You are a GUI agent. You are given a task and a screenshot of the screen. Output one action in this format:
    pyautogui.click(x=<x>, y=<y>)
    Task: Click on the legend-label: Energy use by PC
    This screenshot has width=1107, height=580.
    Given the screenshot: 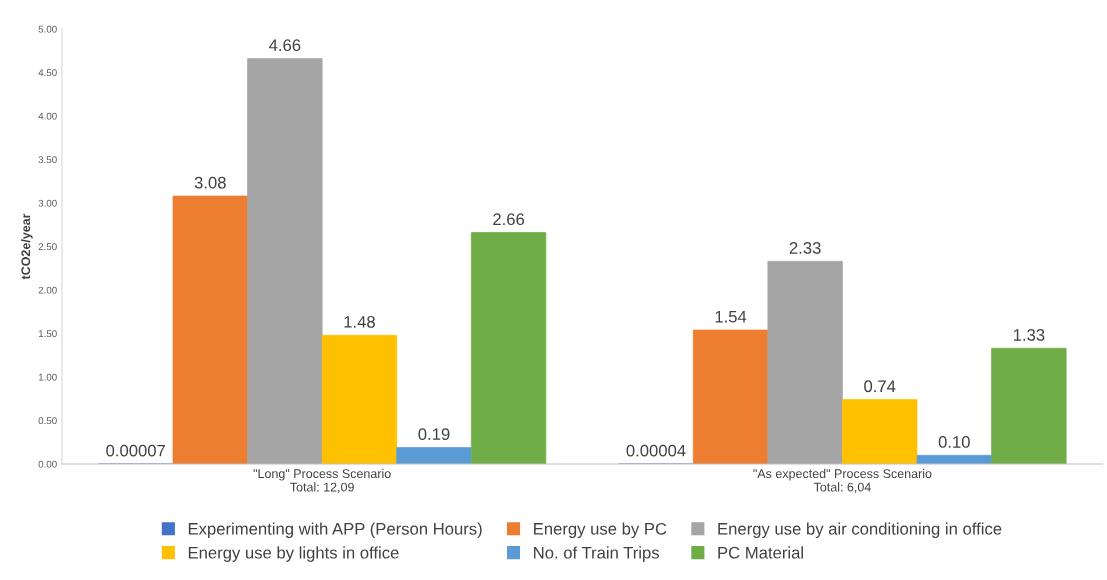 What is the action you would take?
    pyautogui.click(x=600, y=530)
    